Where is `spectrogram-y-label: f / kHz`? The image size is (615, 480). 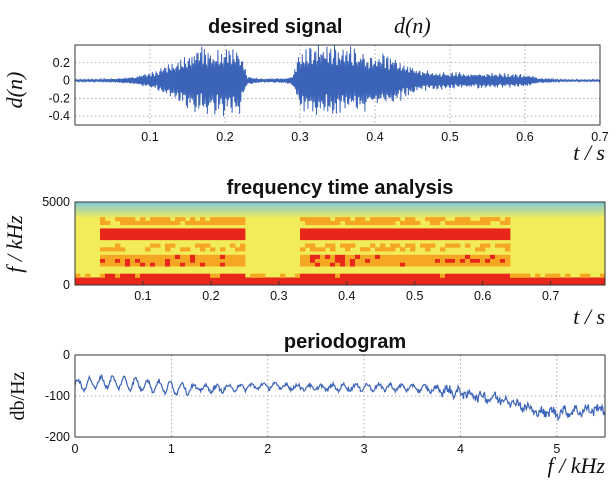
spectrogram-y-label: f / kHz is located at coordinates (14, 244).